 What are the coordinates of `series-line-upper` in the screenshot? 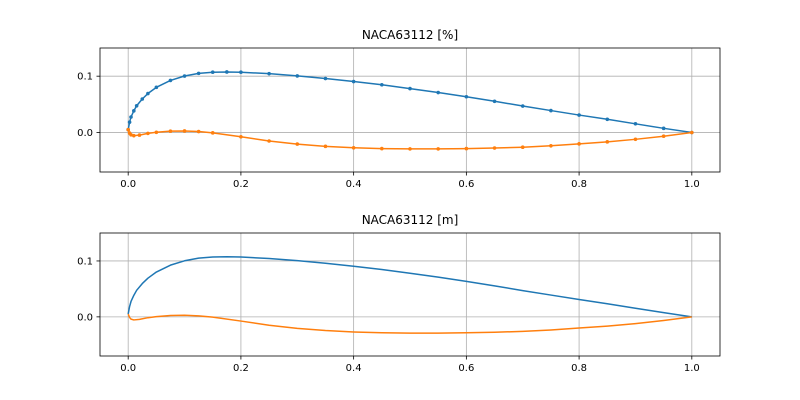 It's located at (409, 287).